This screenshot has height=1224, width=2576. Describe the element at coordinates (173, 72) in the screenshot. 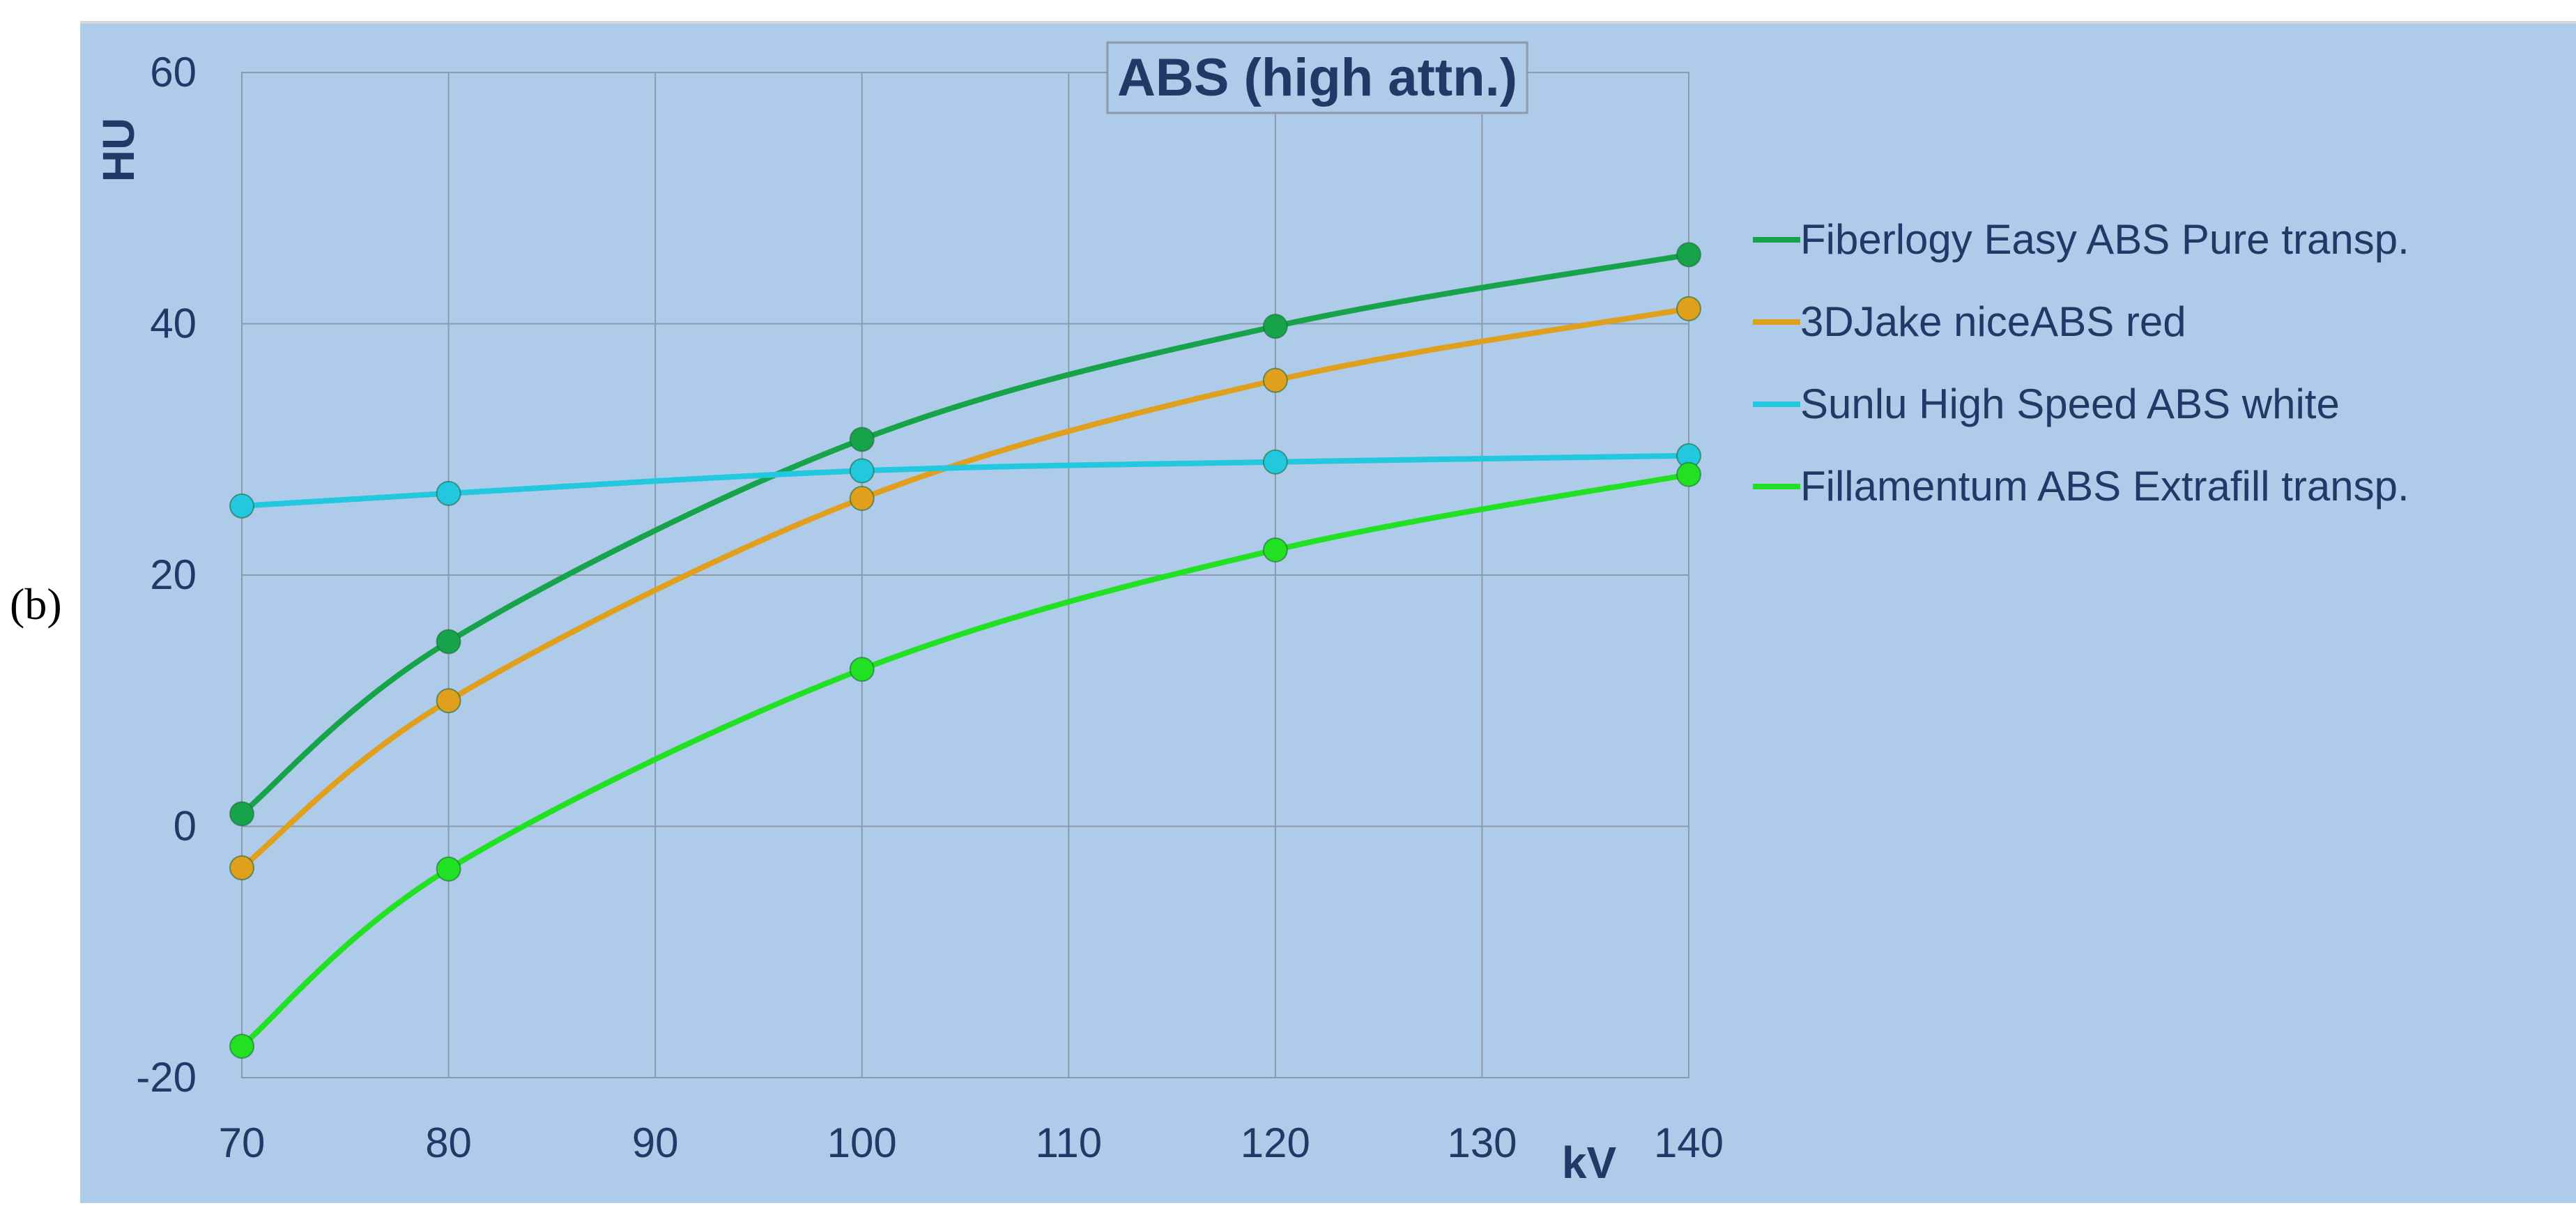

I see `y-tick-label: 60` at that location.